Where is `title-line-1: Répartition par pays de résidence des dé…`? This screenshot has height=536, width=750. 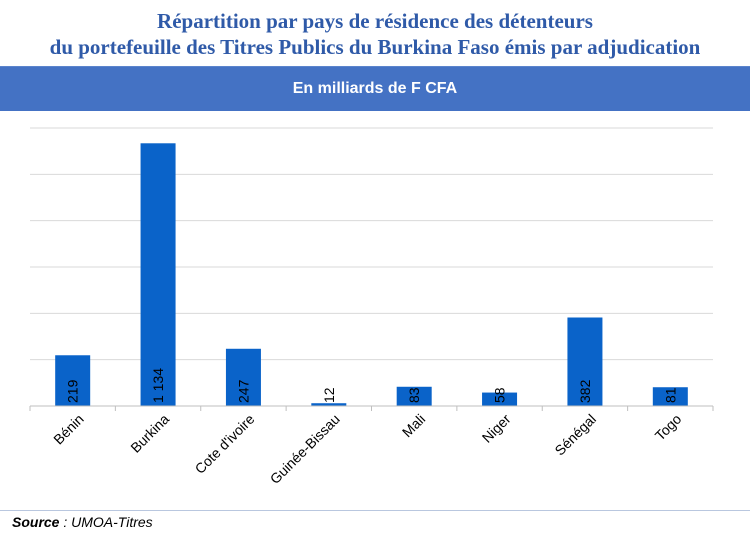 title-line-1: Répartition par pays de résidence des dé… is located at coordinates (375, 21).